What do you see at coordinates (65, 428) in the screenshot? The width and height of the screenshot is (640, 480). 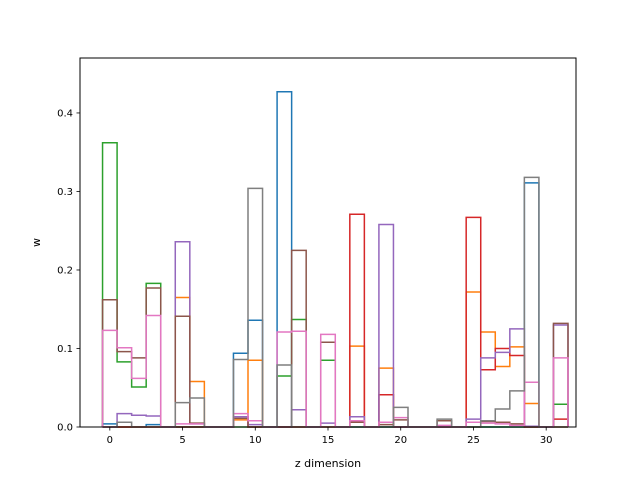 I see `y-tick-label: 0.0` at bounding box center [65, 428].